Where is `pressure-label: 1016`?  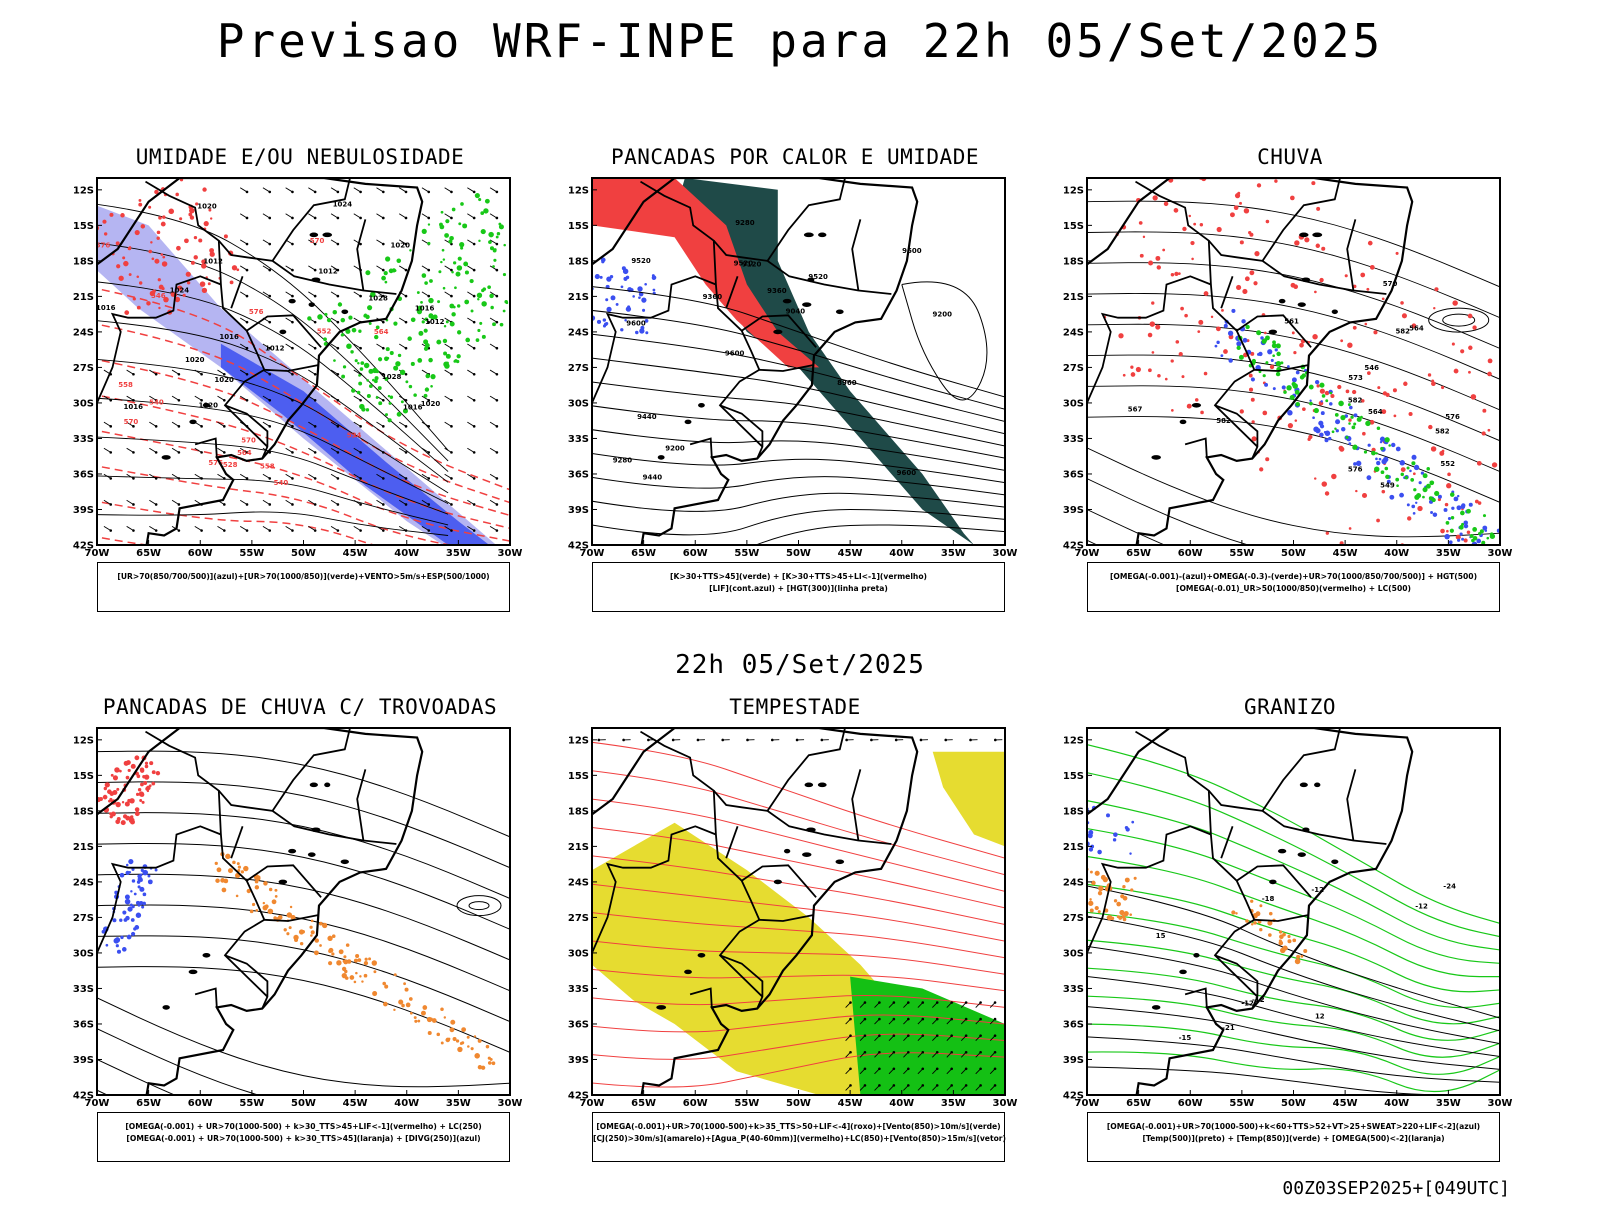
pressure-label: 1016 is located at coordinates (413, 408).